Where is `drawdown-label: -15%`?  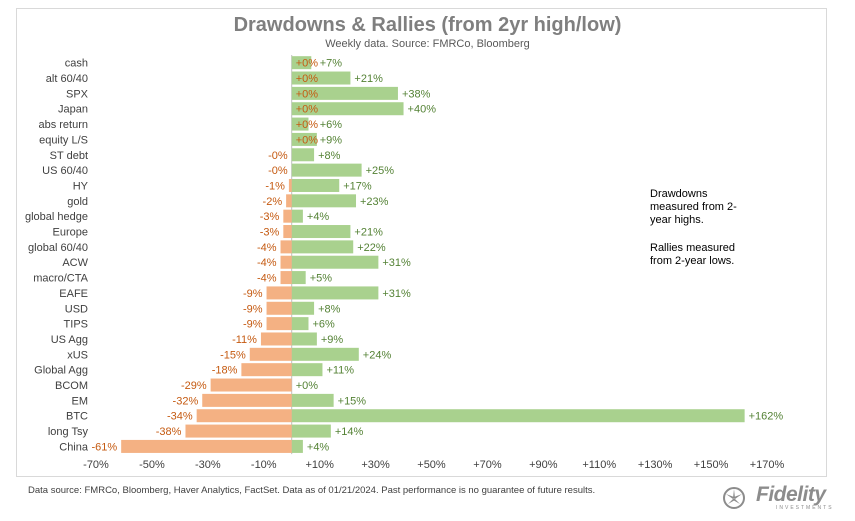 drawdown-label: -15% is located at coordinates (233, 355).